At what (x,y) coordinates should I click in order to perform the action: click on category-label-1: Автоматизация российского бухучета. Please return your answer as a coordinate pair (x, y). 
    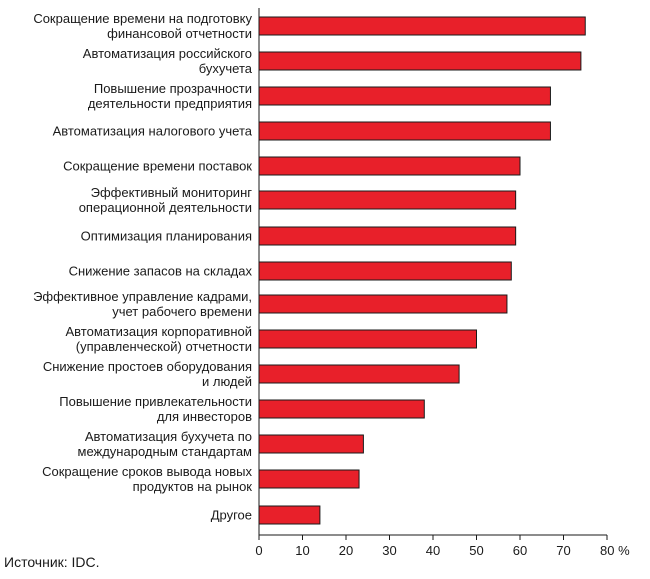
    Looking at the image, I should click on (168, 61).